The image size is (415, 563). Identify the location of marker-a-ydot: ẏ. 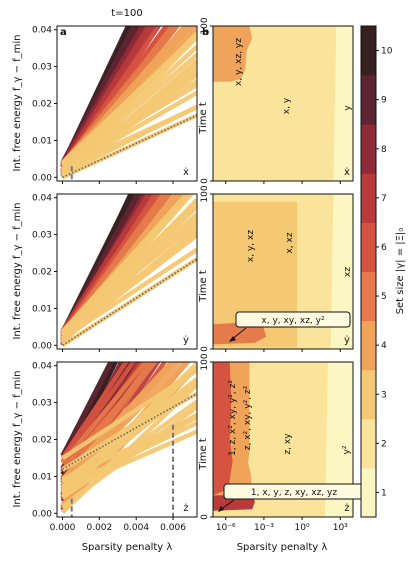
(186, 340).